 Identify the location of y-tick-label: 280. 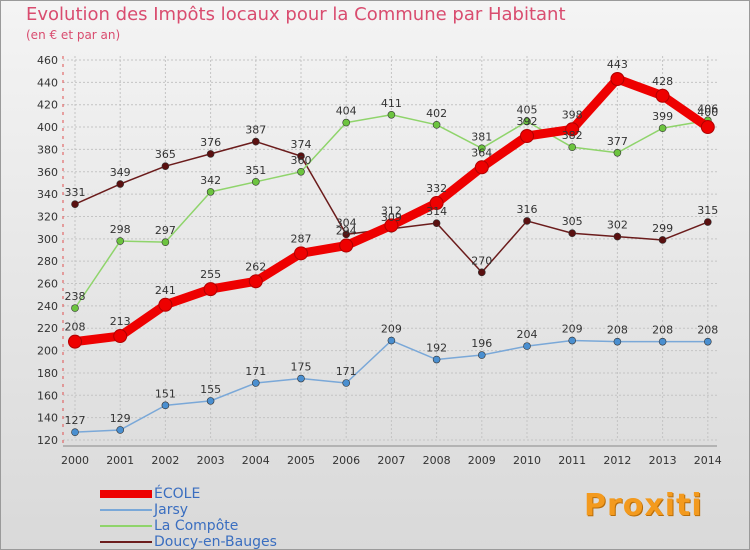
(47, 261).